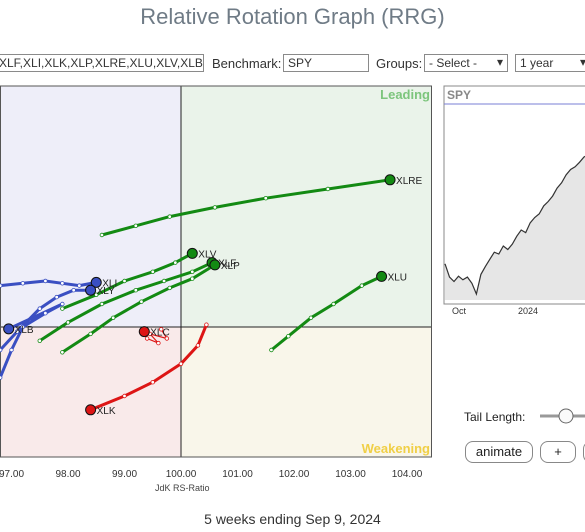 This screenshot has width=585, height=532. I want to click on tail-xlk: XLK, so click(147, 369).